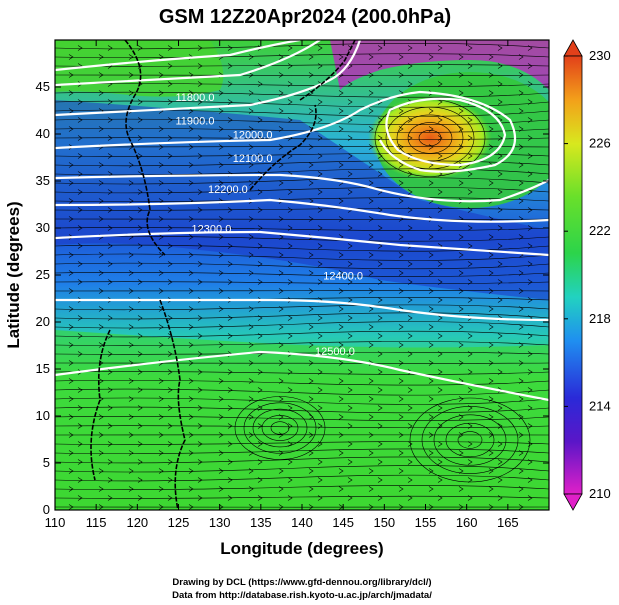  What do you see at coordinates (426, 522) in the screenshot?
I see `x-tick-label: 155` at bounding box center [426, 522].